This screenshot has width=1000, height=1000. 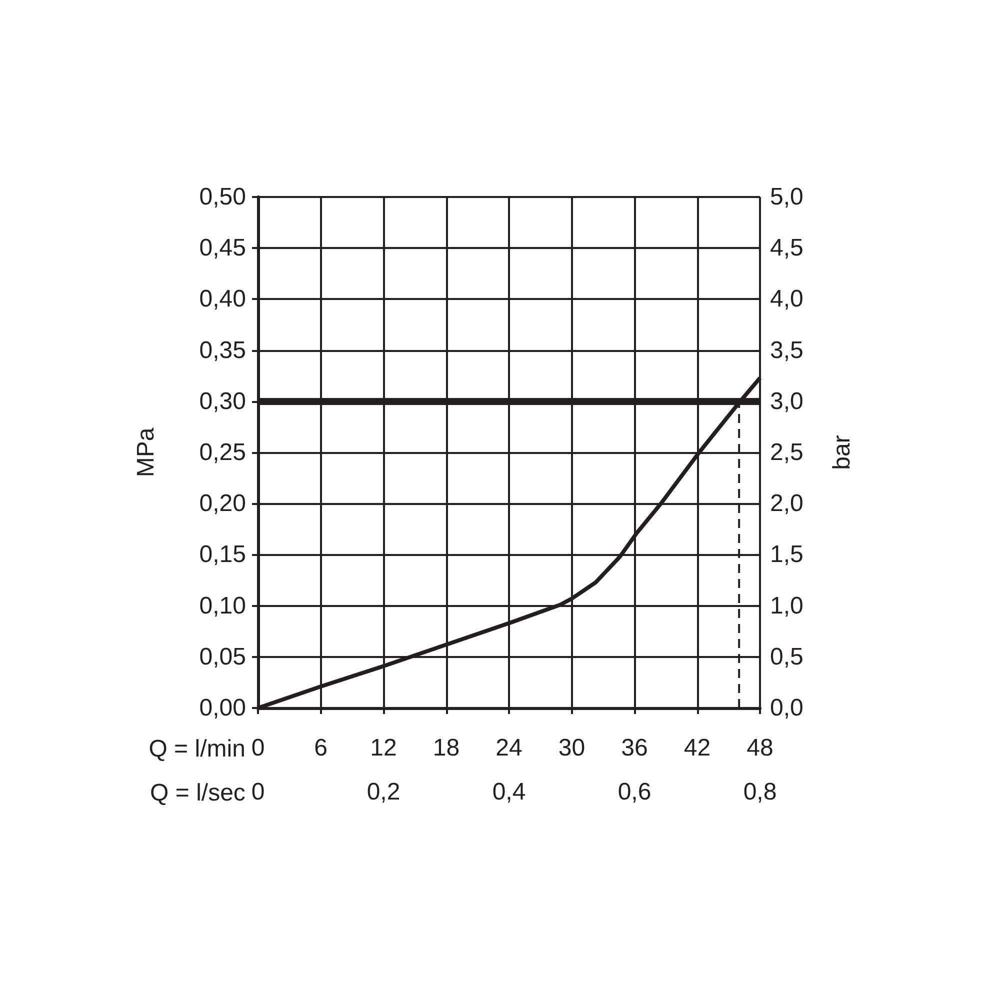 I want to click on y2-tick-label: 2,0, so click(x=787, y=504).